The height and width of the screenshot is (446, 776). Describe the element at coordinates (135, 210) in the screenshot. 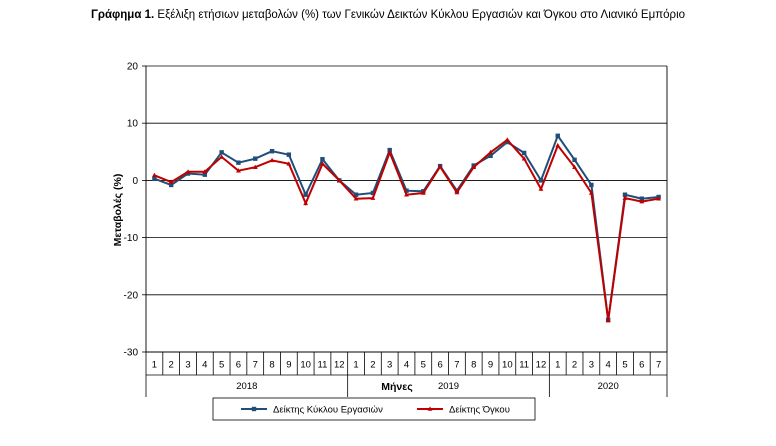

I see `y-axis-ticks: 20 10 0 -10 -20 -30` at that location.